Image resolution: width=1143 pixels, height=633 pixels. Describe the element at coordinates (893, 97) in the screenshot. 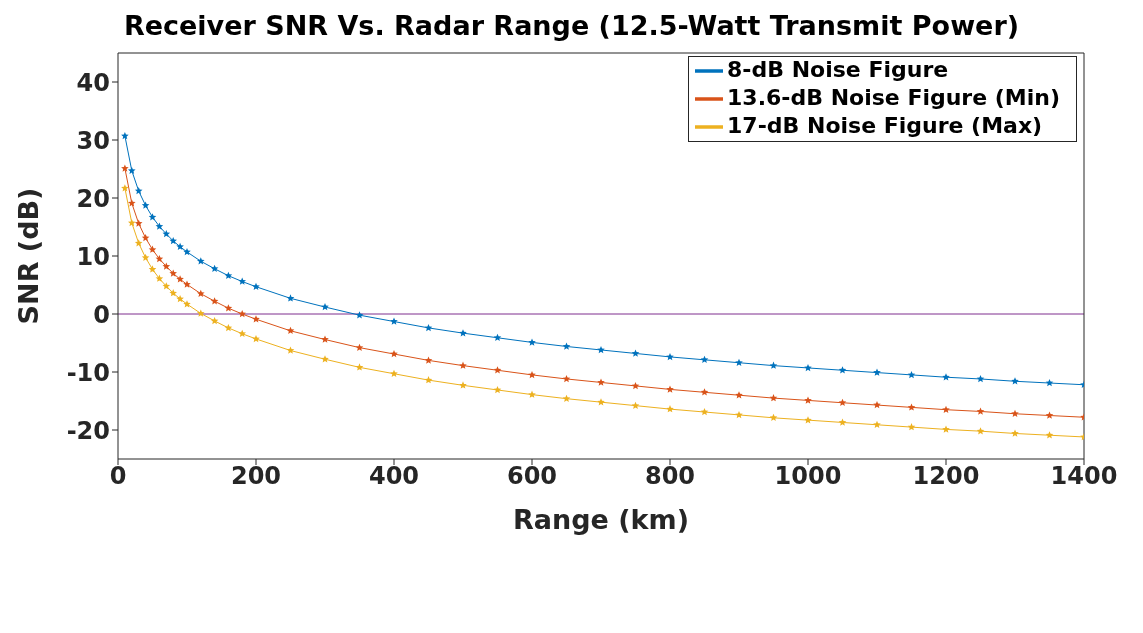

I see `legend-label: 13.6-dB Noise Figure (Min)` at that location.